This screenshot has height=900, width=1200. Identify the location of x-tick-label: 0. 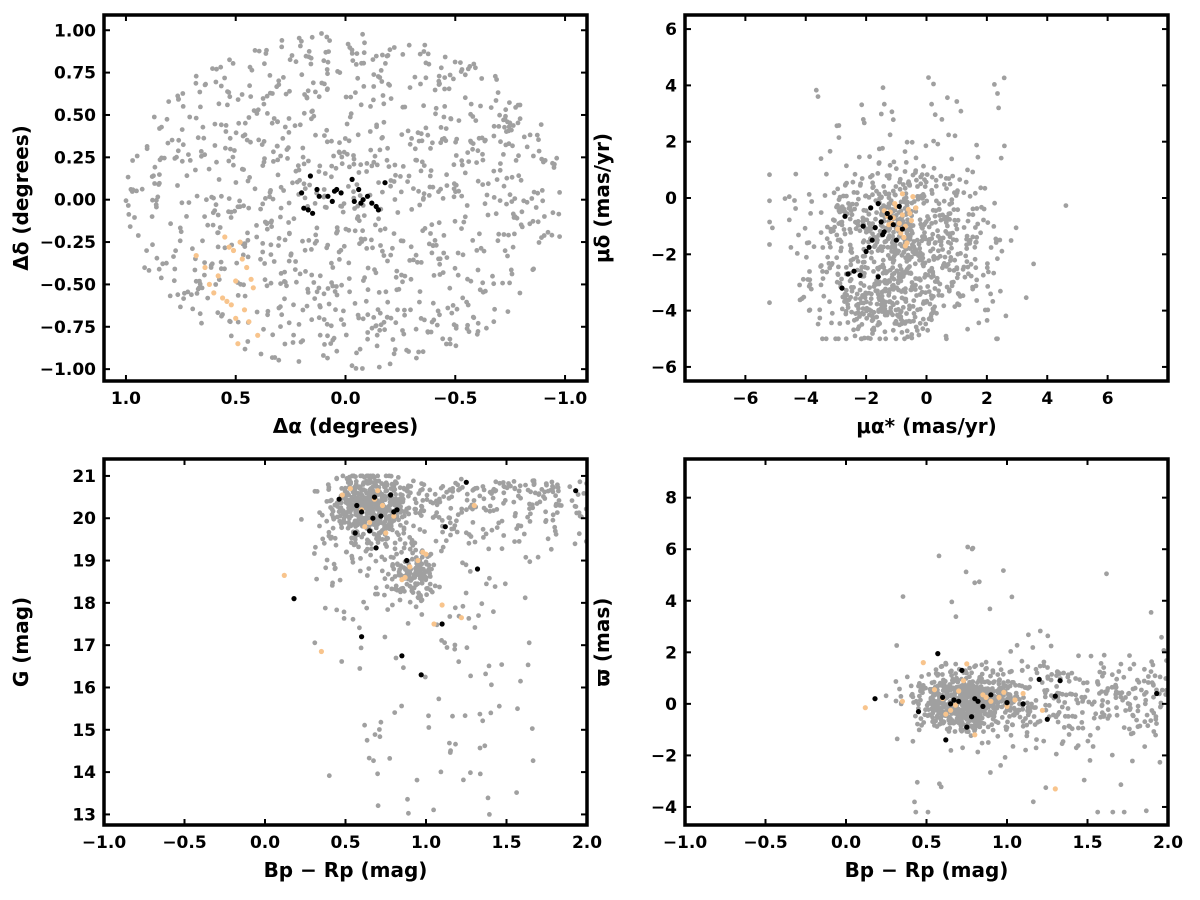
(927, 399).